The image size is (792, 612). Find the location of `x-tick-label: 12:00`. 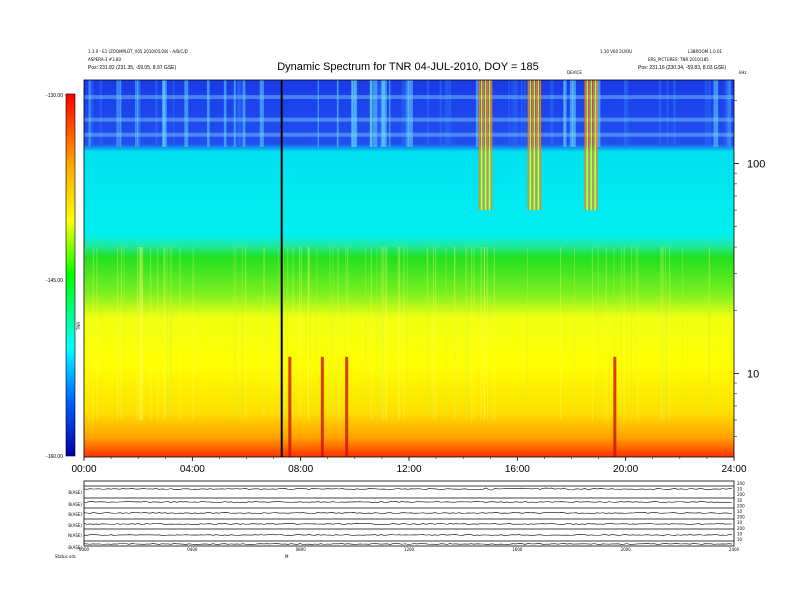

x-tick-label: 12:00 is located at coordinates (408, 469).